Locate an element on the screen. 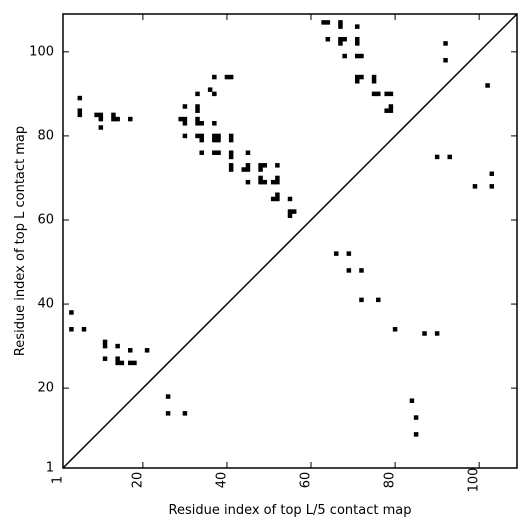 The width and height of the screenshot is (531, 531). x-tick-label: 20 is located at coordinates (137, 480).